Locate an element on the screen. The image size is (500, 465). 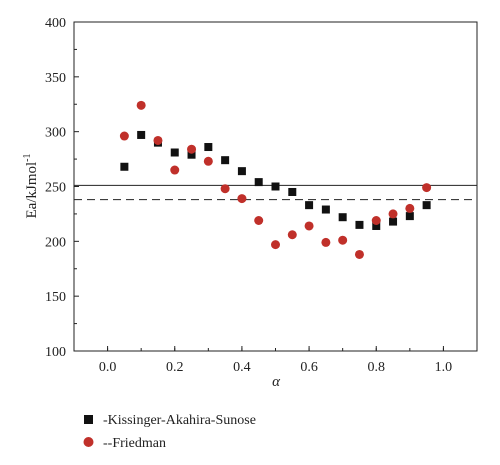
legend-label-kas: -Kissinger-Akahira-Sunose is located at coordinates (179, 420).